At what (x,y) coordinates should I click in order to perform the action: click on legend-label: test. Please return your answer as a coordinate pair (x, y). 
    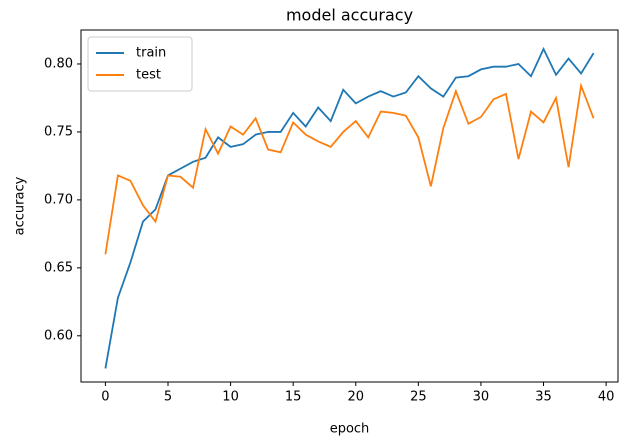
    Looking at the image, I should click on (148, 75).